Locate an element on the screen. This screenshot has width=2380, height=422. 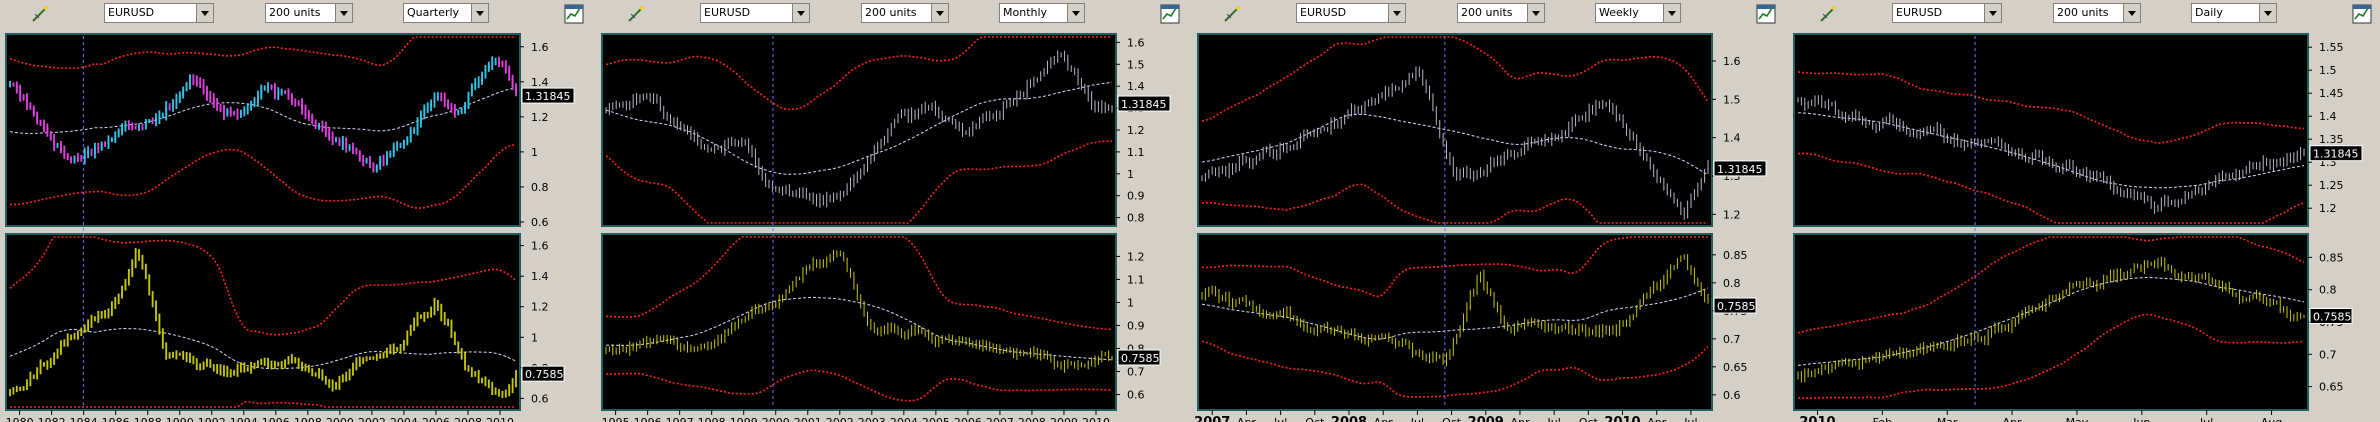
period-select: Weekly is located at coordinates (1638, 13).